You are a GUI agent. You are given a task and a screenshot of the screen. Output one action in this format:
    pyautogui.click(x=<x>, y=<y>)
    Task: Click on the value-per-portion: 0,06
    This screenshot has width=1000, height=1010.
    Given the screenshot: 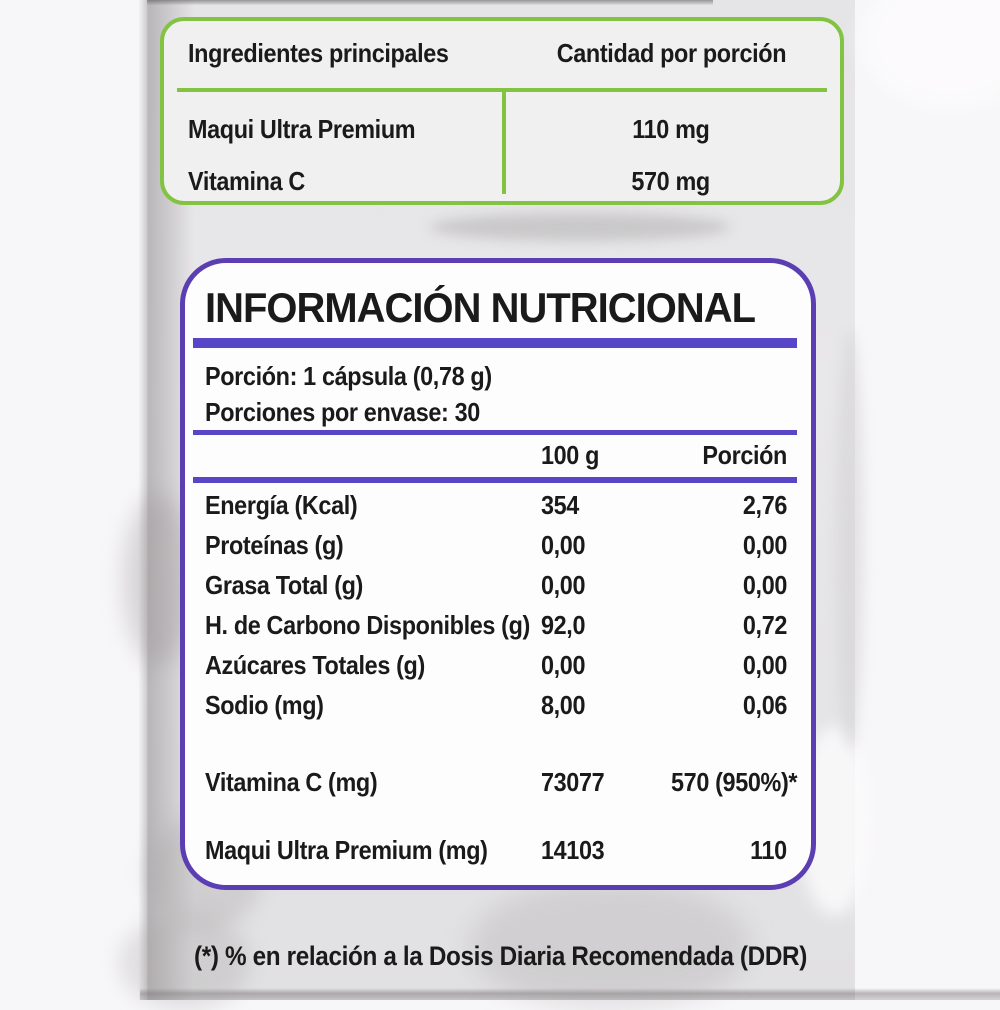 What is the action you would take?
    pyautogui.click(x=764, y=704)
    